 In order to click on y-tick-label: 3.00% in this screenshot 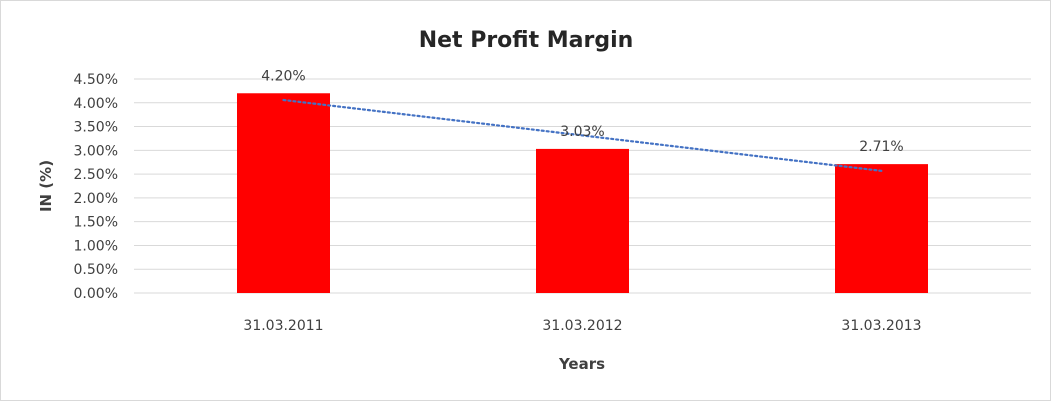, I will do `click(96, 151)`.